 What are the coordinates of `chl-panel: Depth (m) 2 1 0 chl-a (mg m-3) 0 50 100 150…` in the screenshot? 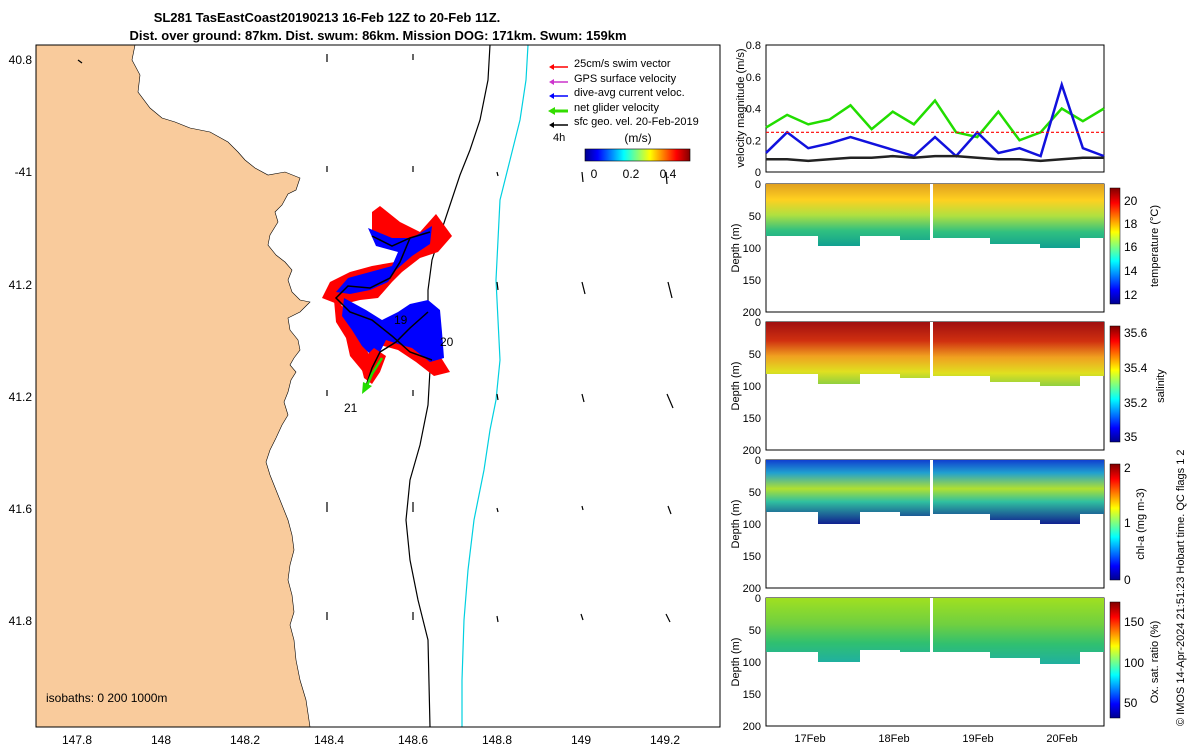 It's located at (938, 525).